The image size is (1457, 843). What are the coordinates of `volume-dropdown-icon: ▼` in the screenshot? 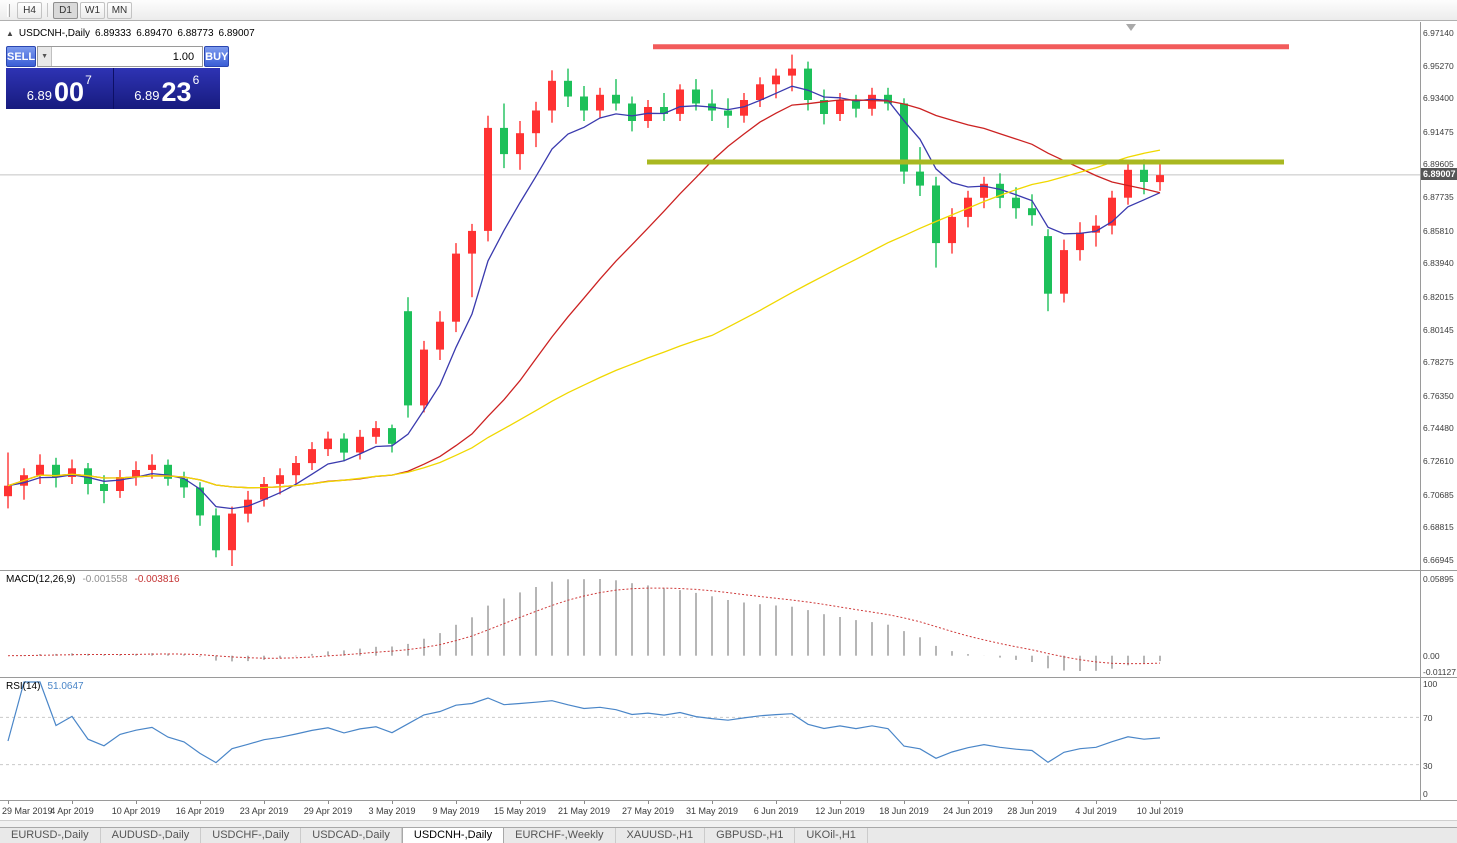 It's located at (45, 56).